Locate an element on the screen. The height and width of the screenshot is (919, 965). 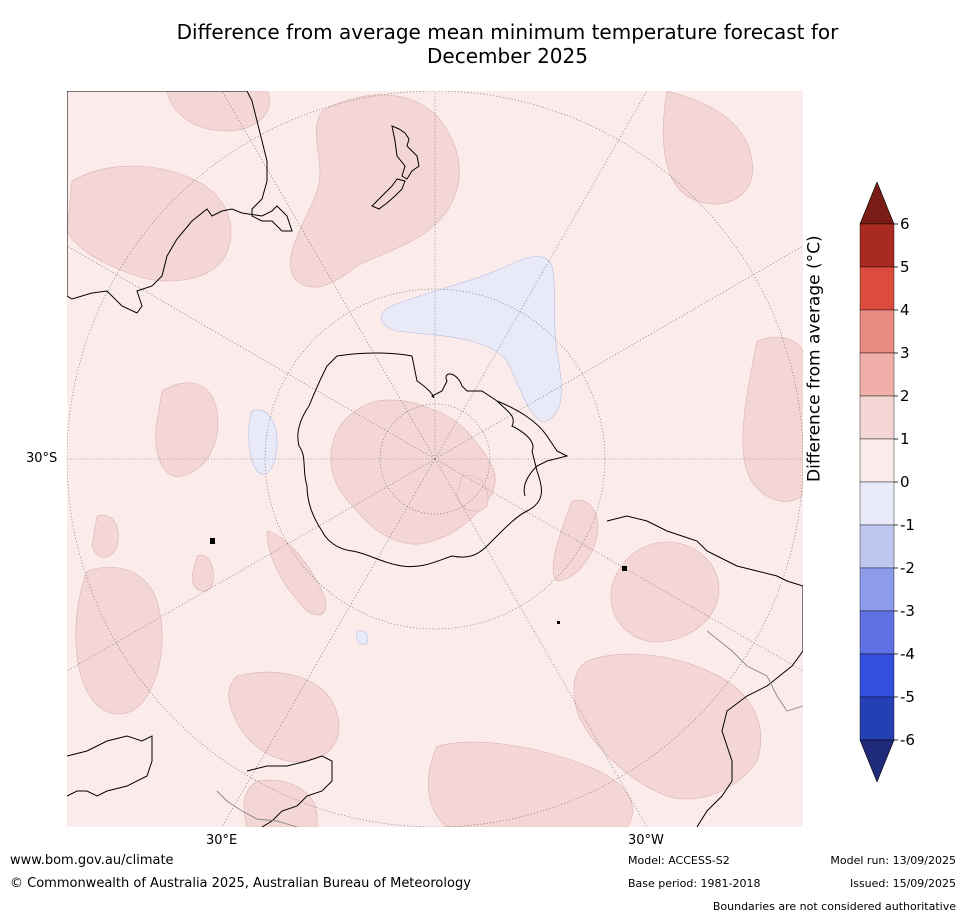
anomaly-patch-south-atlantic is located at coordinates (667, 726).